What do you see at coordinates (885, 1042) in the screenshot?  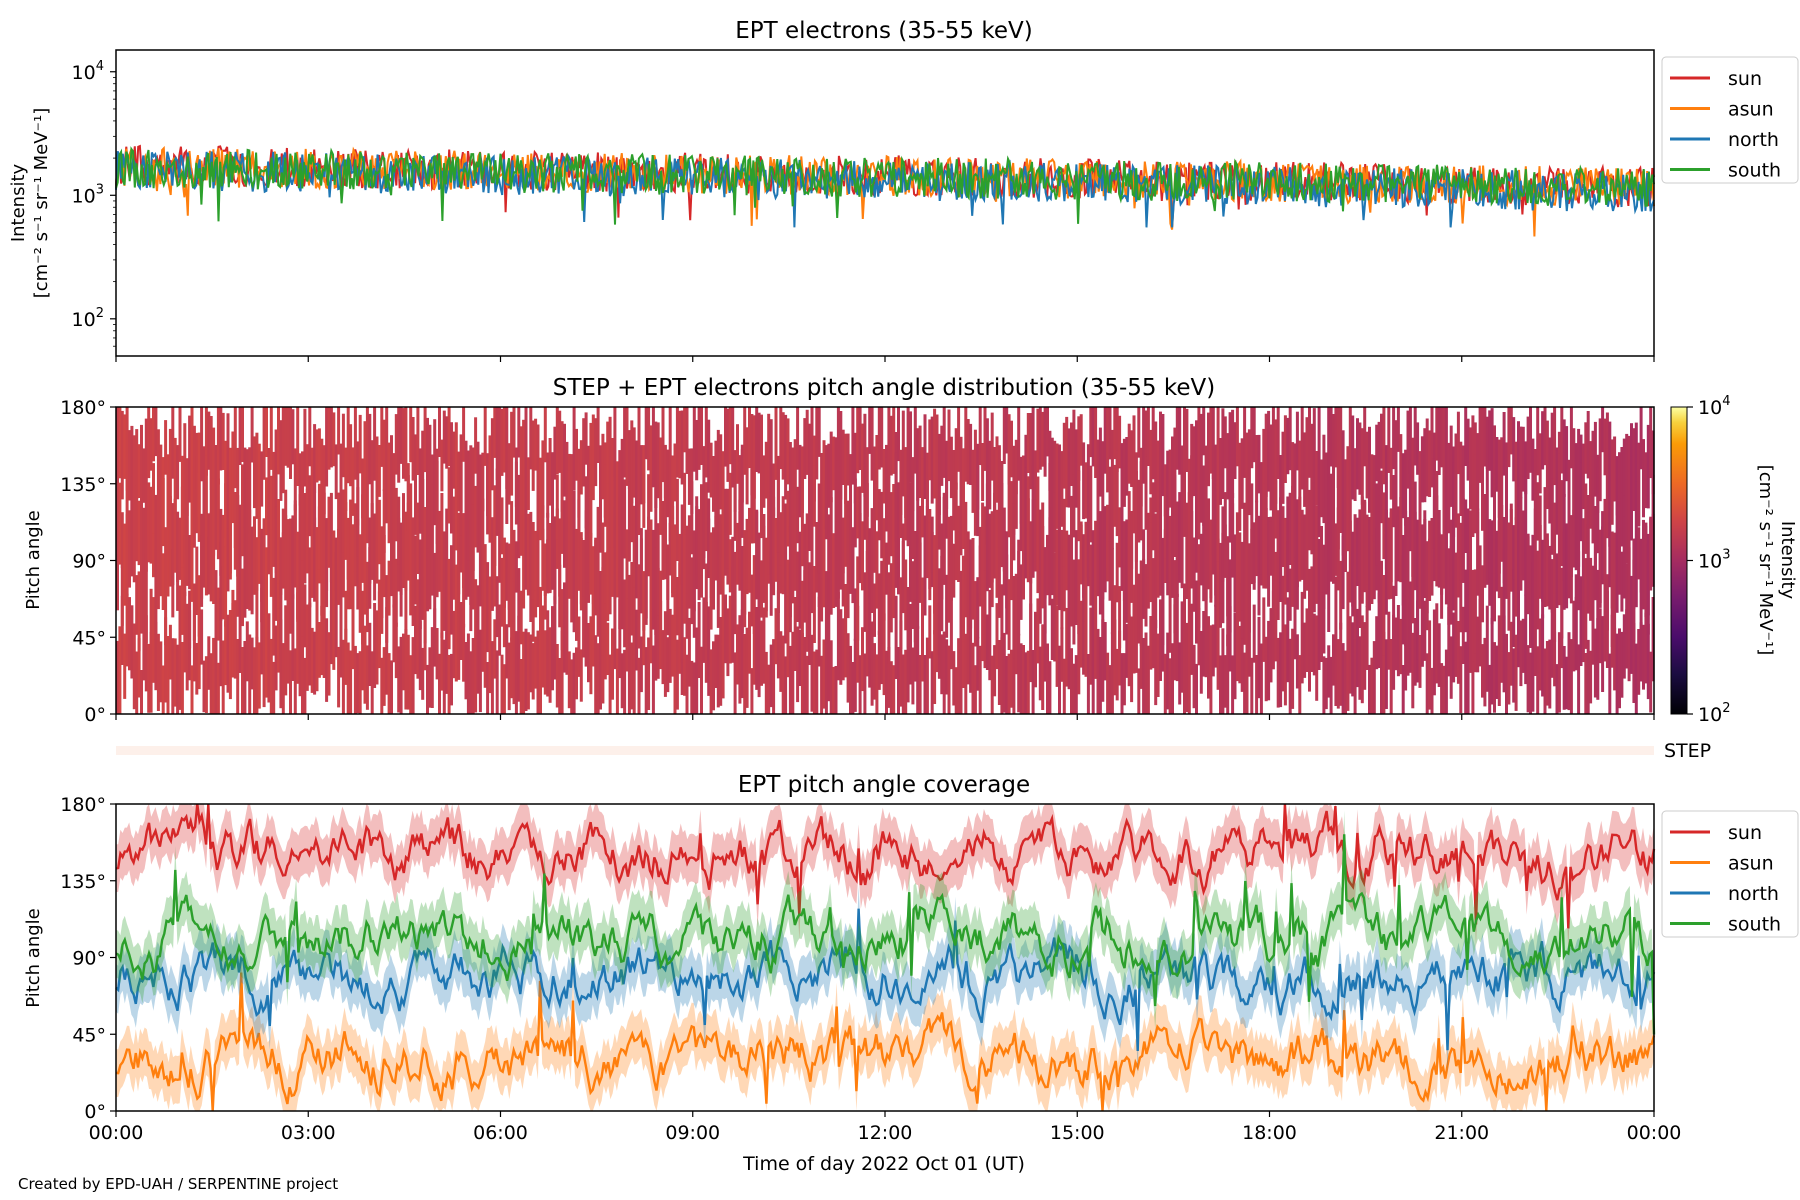 I see `coverage-line-asun` at bounding box center [885, 1042].